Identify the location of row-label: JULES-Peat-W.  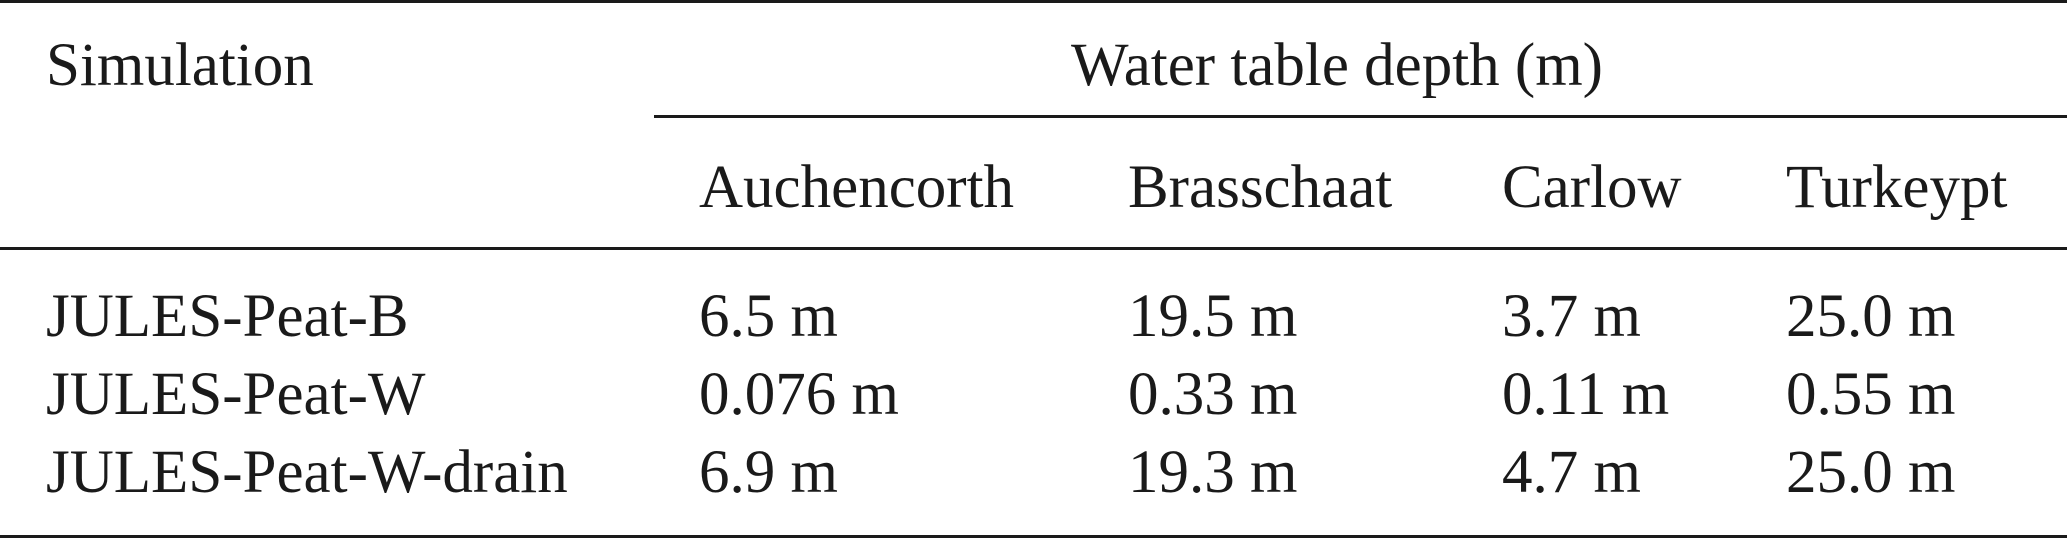
(236, 394).